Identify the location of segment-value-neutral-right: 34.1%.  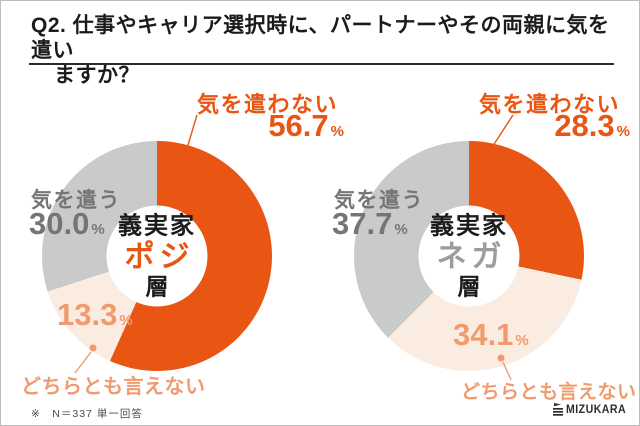
(491, 335).